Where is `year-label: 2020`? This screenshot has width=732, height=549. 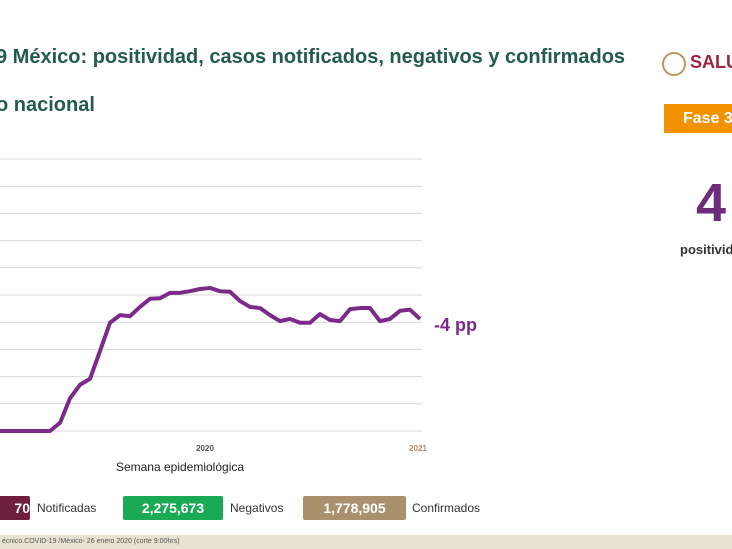 year-label: 2020 is located at coordinates (205, 448).